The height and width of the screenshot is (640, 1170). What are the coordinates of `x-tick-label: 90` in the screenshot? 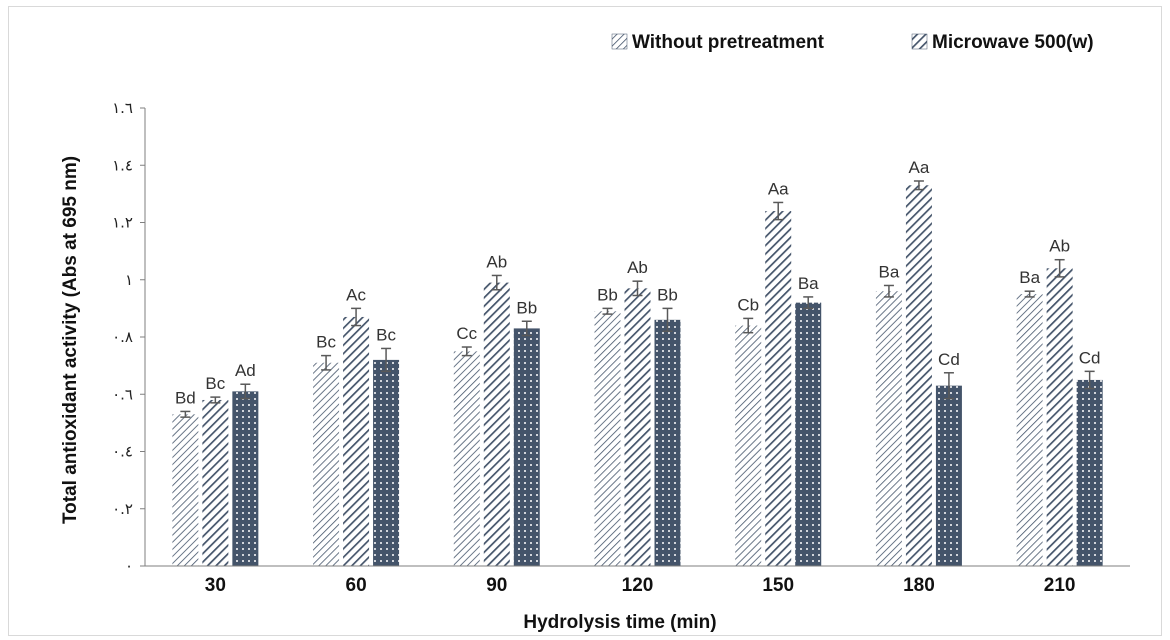 It's located at (496, 585).